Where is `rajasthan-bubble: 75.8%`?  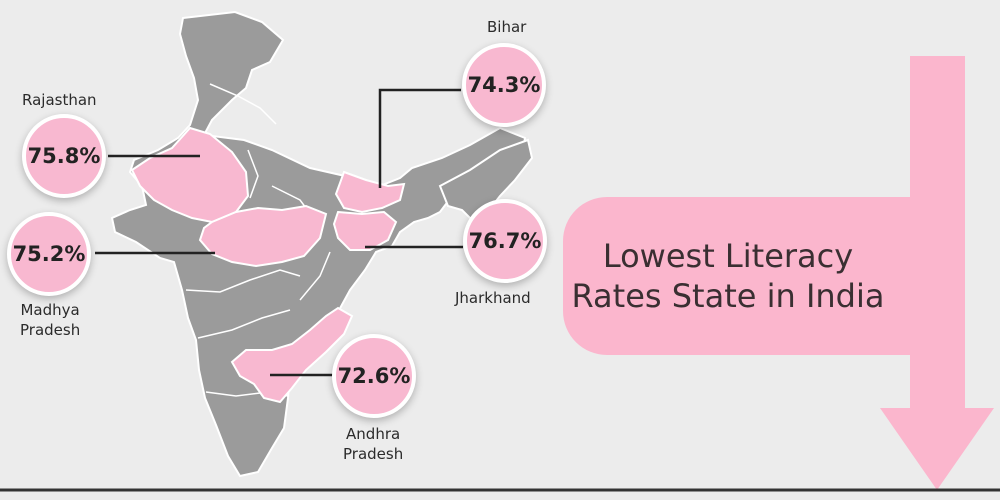
rajasthan-bubble: 75.8% is located at coordinates (64, 156).